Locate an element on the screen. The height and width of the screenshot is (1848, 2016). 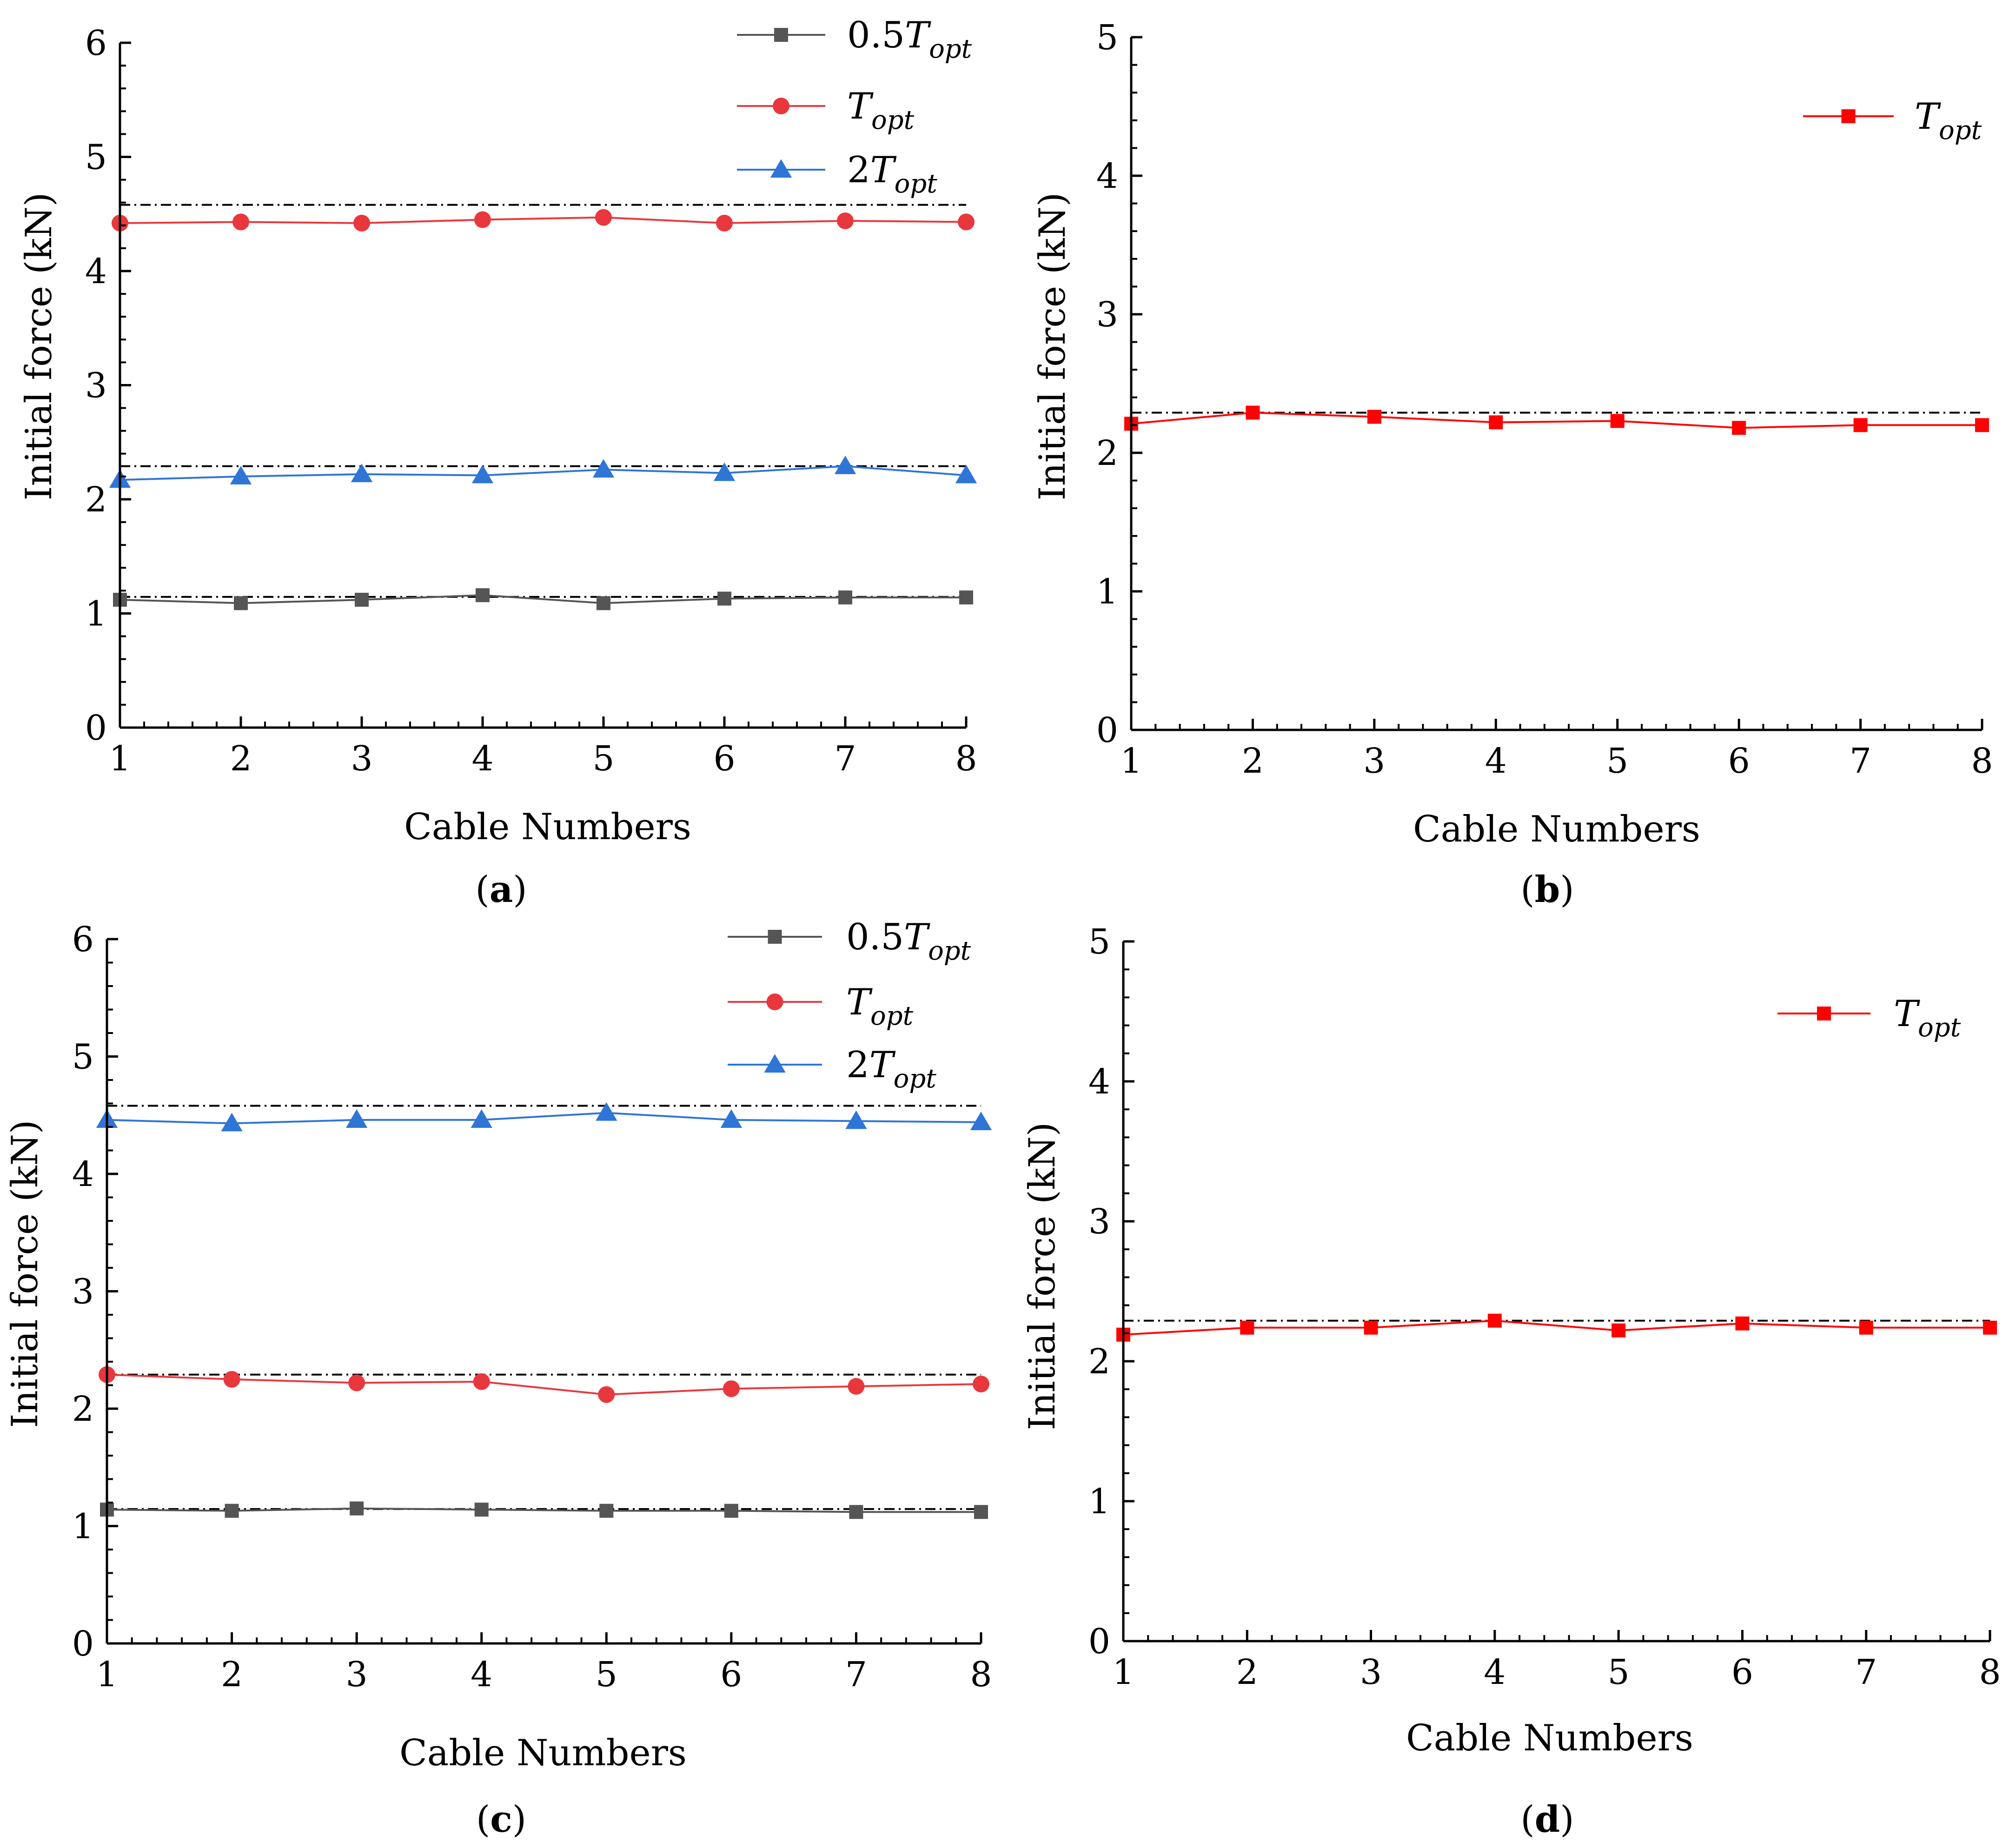
panel-caption-letter: a is located at coordinates (501, 889).